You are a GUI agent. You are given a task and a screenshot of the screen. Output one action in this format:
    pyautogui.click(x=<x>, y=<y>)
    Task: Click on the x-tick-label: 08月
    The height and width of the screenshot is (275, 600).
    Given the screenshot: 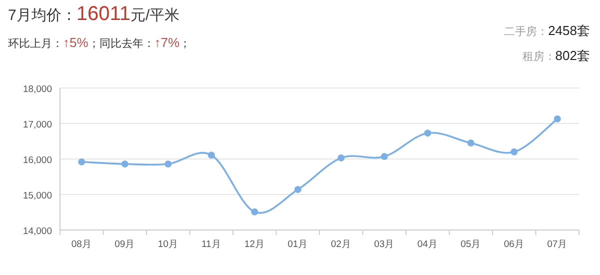 What is the action you would take?
    pyautogui.click(x=81, y=244)
    